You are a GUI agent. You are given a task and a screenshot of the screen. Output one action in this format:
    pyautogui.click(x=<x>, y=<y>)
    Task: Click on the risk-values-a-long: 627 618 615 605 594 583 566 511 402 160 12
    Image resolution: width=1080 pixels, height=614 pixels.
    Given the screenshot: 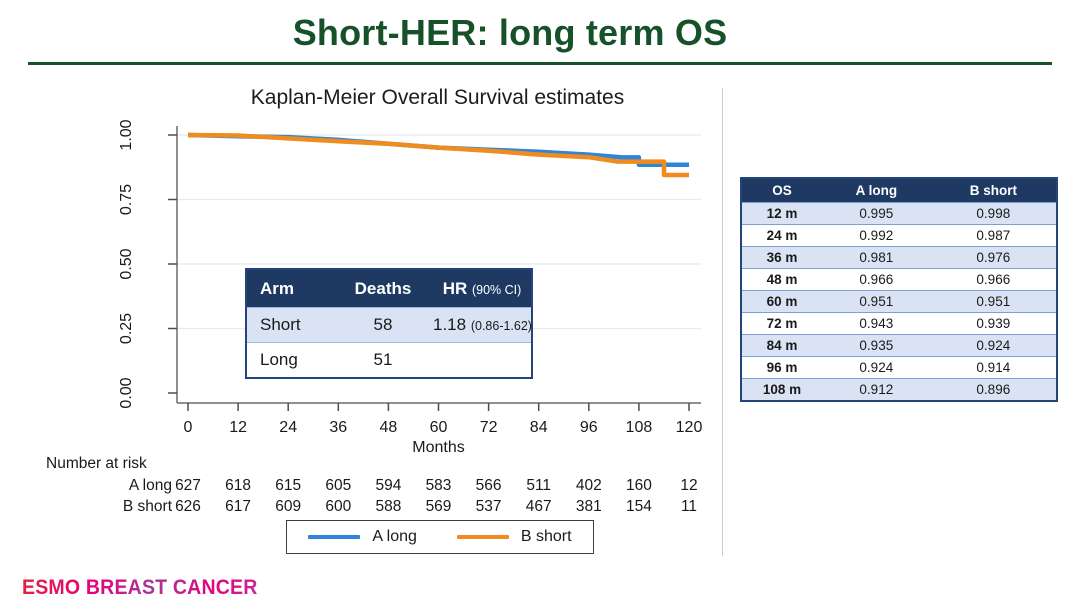 What is the action you would take?
    pyautogui.click(x=360, y=486)
    